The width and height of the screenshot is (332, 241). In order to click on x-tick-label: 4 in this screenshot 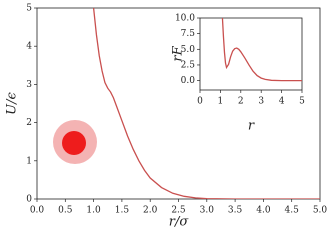, I will do `click(282, 102)`.